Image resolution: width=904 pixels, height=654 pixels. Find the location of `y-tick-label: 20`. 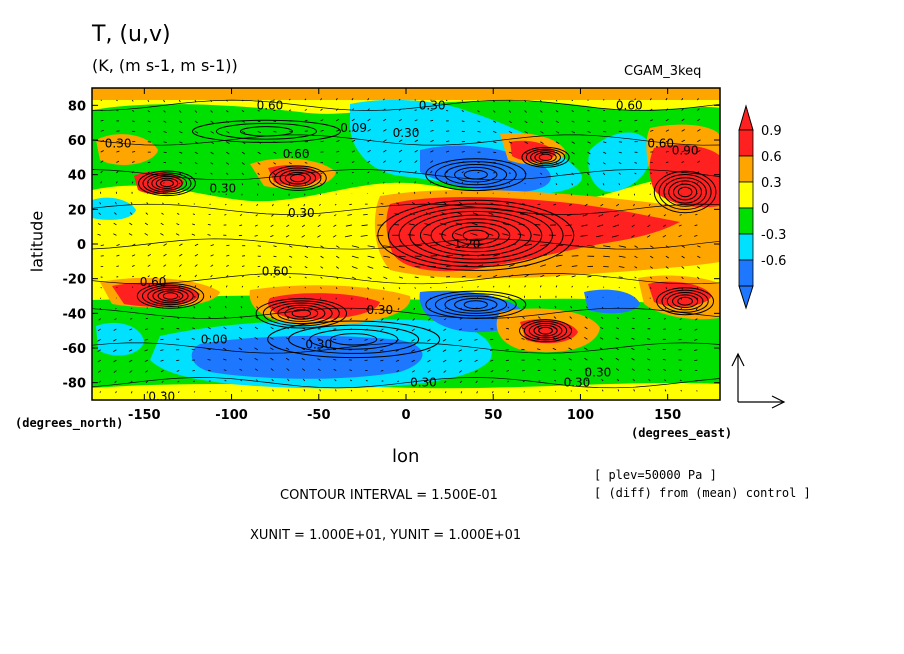

y-tick-label: 20 is located at coordinates (77, 210).